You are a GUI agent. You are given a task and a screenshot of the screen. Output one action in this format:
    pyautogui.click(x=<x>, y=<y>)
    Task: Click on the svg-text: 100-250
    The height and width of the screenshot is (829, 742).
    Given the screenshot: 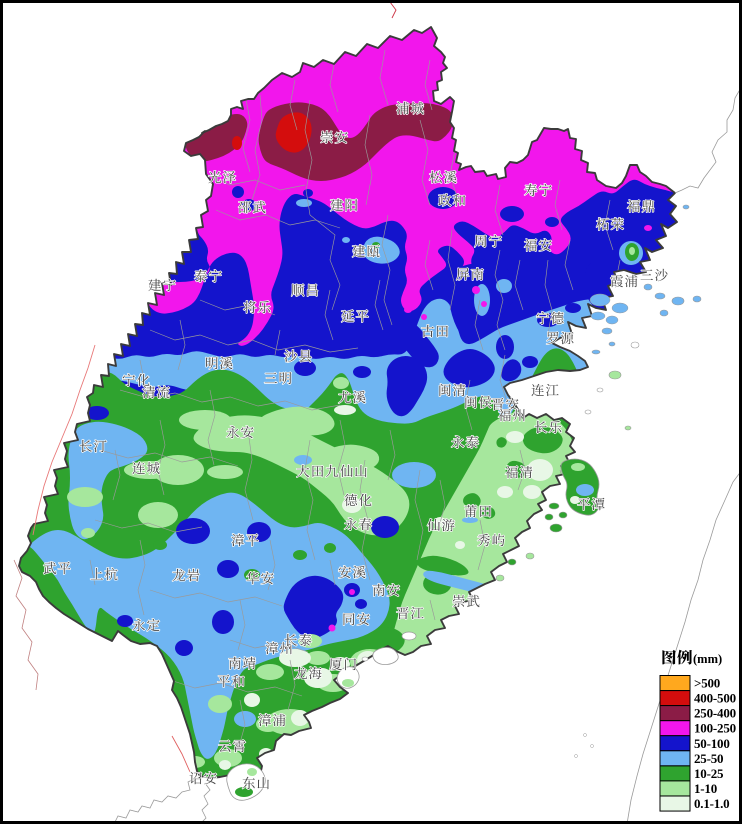 What is the action you would take?
    pyautogui.click(x=715, y=728)
    